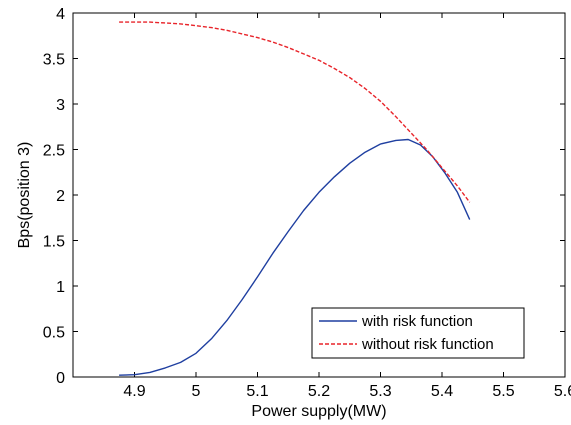  What do you see at coordinates (60, 105) in the screenshot?
I see `y-tick-label: 3` at bounding box center [60, 105].